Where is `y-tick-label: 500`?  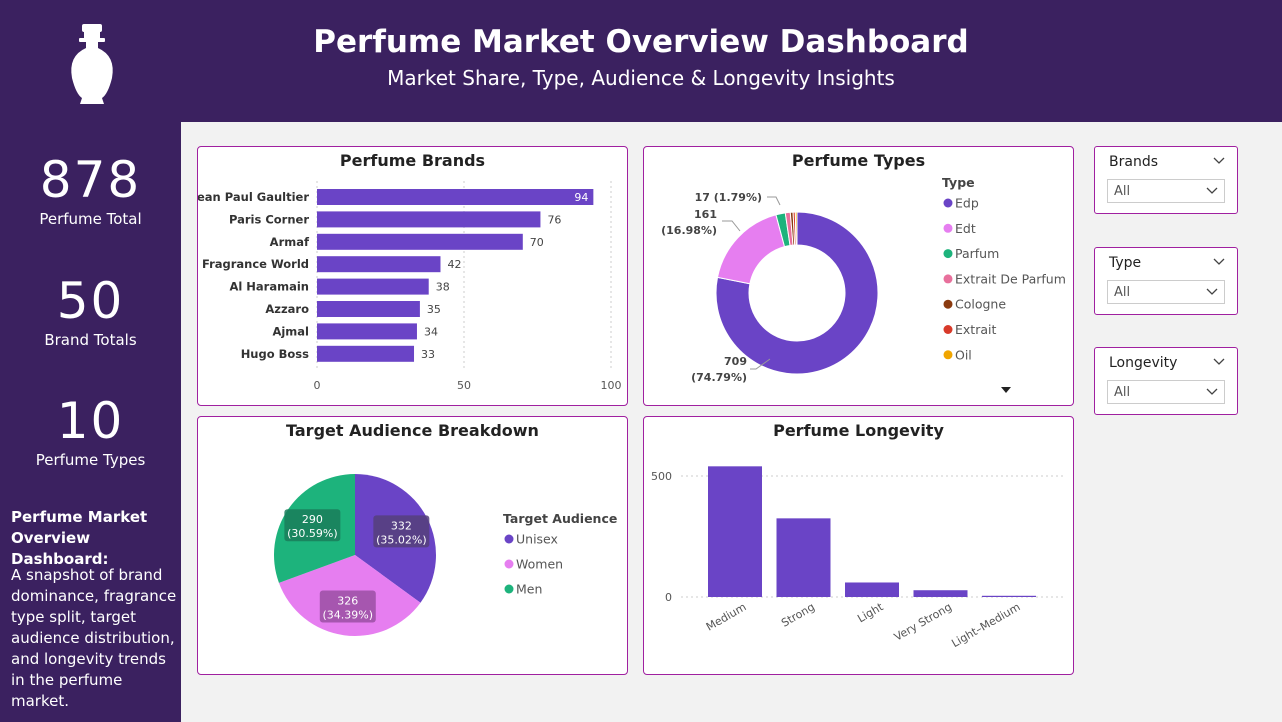
y-tick-label: 500 is located at coordinates (661, 476).